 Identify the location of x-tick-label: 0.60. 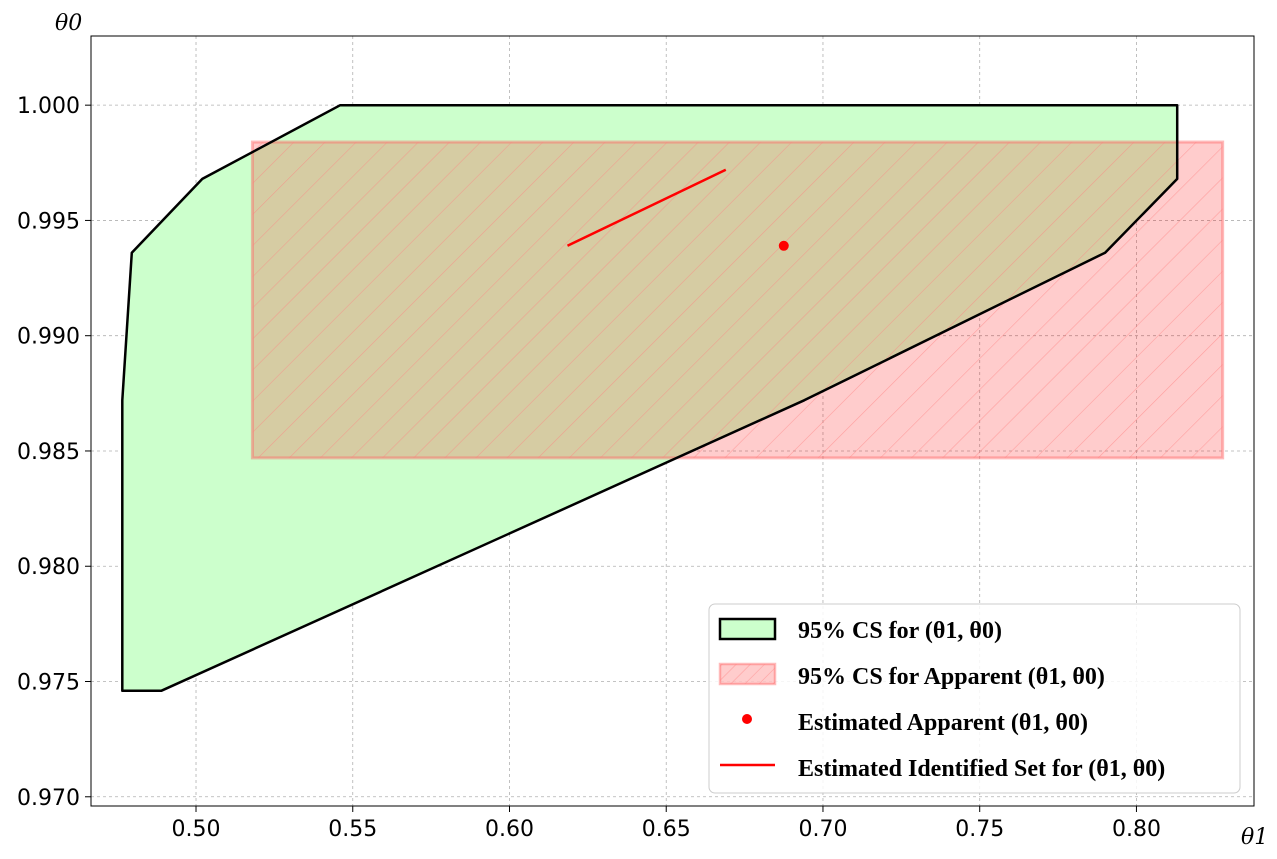
(509, 829).